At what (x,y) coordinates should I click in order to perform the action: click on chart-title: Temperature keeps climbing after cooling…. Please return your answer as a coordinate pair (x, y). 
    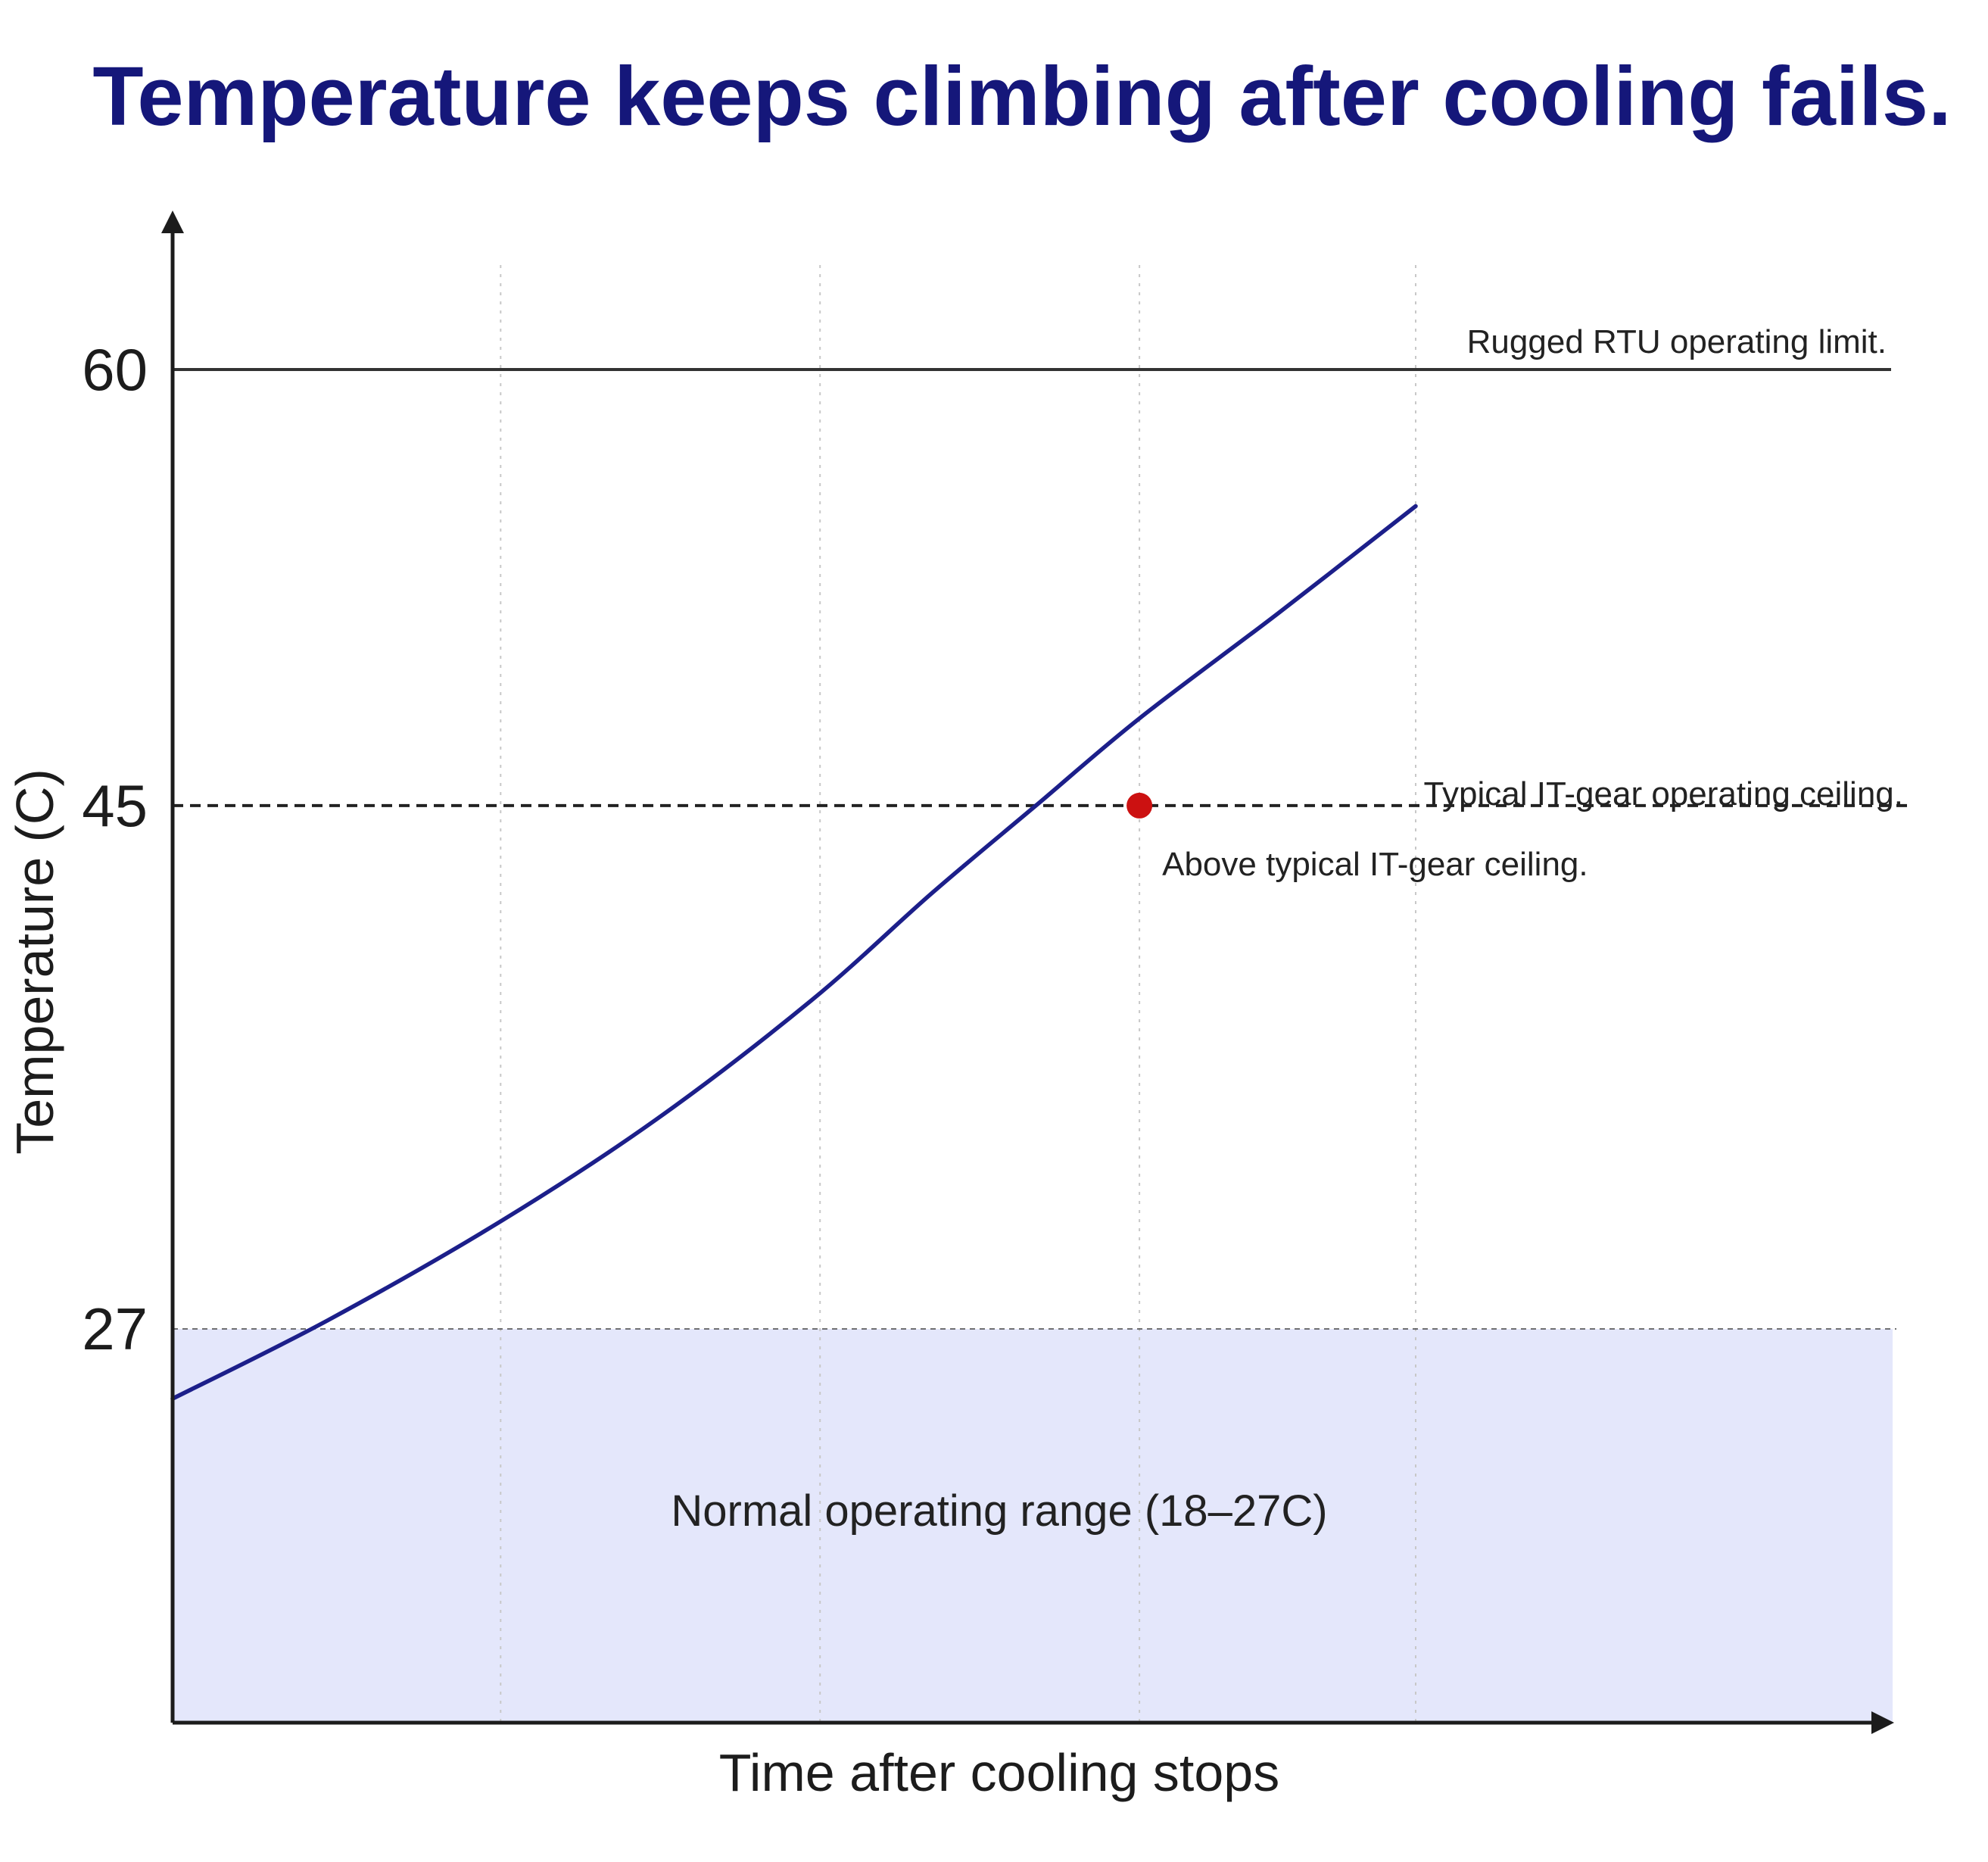
    Looking at the image, I should click on (1022, 97).